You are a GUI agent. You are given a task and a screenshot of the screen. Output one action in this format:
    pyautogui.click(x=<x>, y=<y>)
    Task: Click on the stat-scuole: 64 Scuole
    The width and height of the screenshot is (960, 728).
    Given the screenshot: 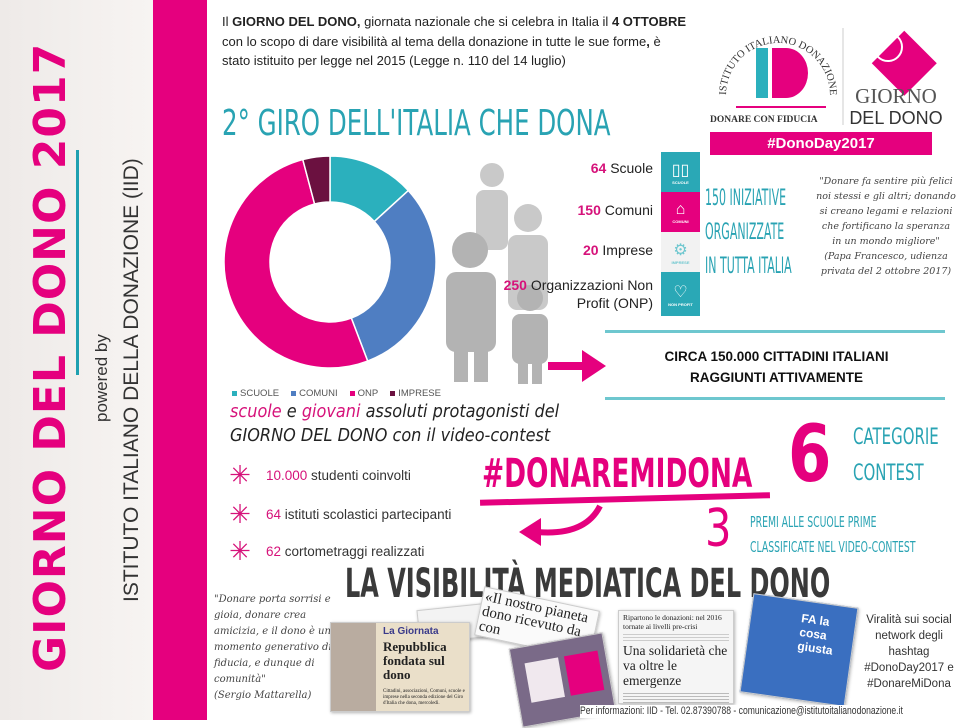 What is the action you would take?
    pyautogui.click(x=621, y=168)
    